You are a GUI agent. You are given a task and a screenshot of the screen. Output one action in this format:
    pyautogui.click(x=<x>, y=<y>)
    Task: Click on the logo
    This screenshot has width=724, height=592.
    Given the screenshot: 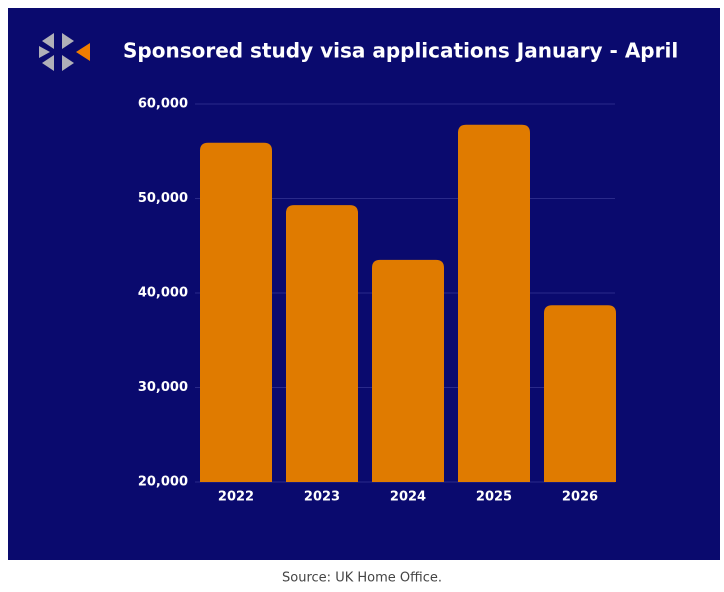 What is the action you would take?
    pyautogui.click(x=64, y=52)
    